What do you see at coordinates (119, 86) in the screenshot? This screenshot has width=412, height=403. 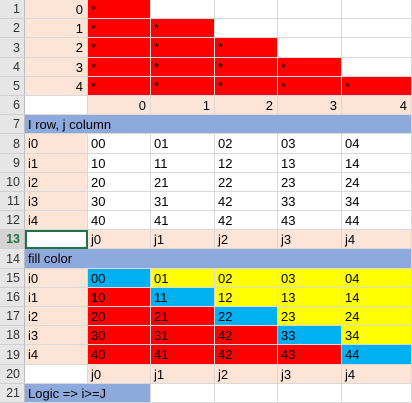 I see `cell-r5-c1: *` at bounding box center [119, 86].